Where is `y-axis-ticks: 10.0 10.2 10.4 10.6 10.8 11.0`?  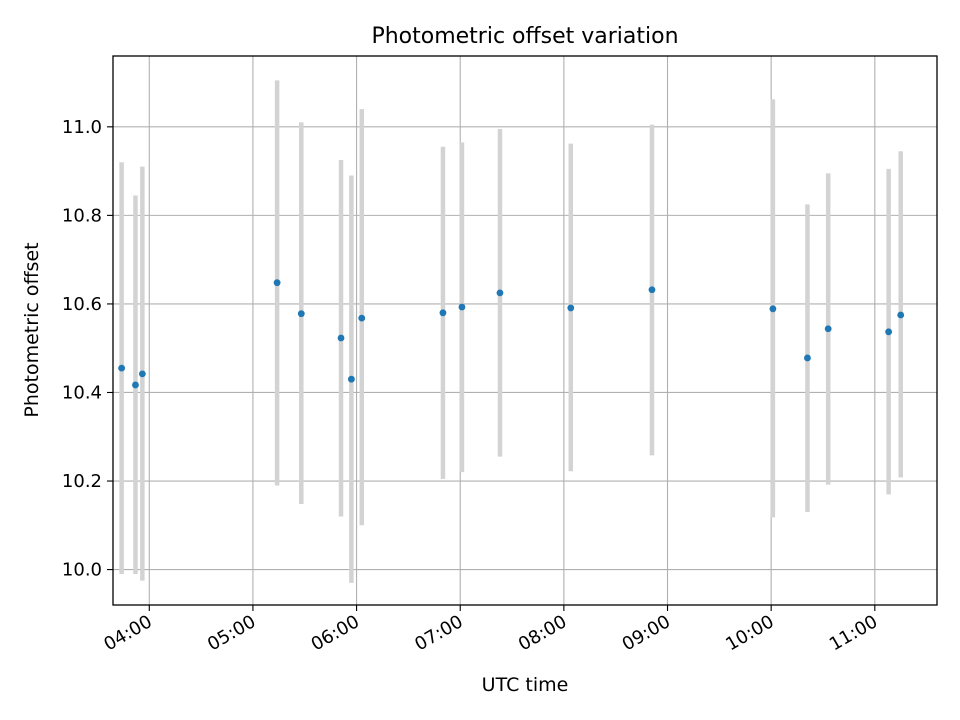
y-axis-ticks: 10.0 10.2 10.4 10.6 10.8 11.0 is located at coordinates (87, 349).